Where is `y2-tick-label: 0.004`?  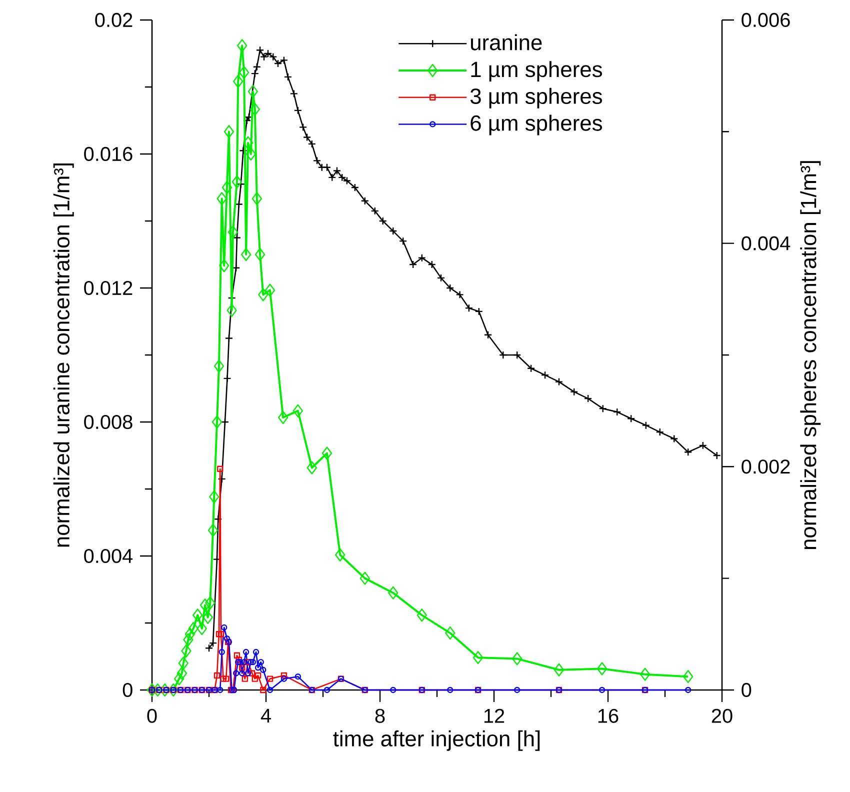 y2-tick-label: 0.004 is located at coordinates (766, 243).